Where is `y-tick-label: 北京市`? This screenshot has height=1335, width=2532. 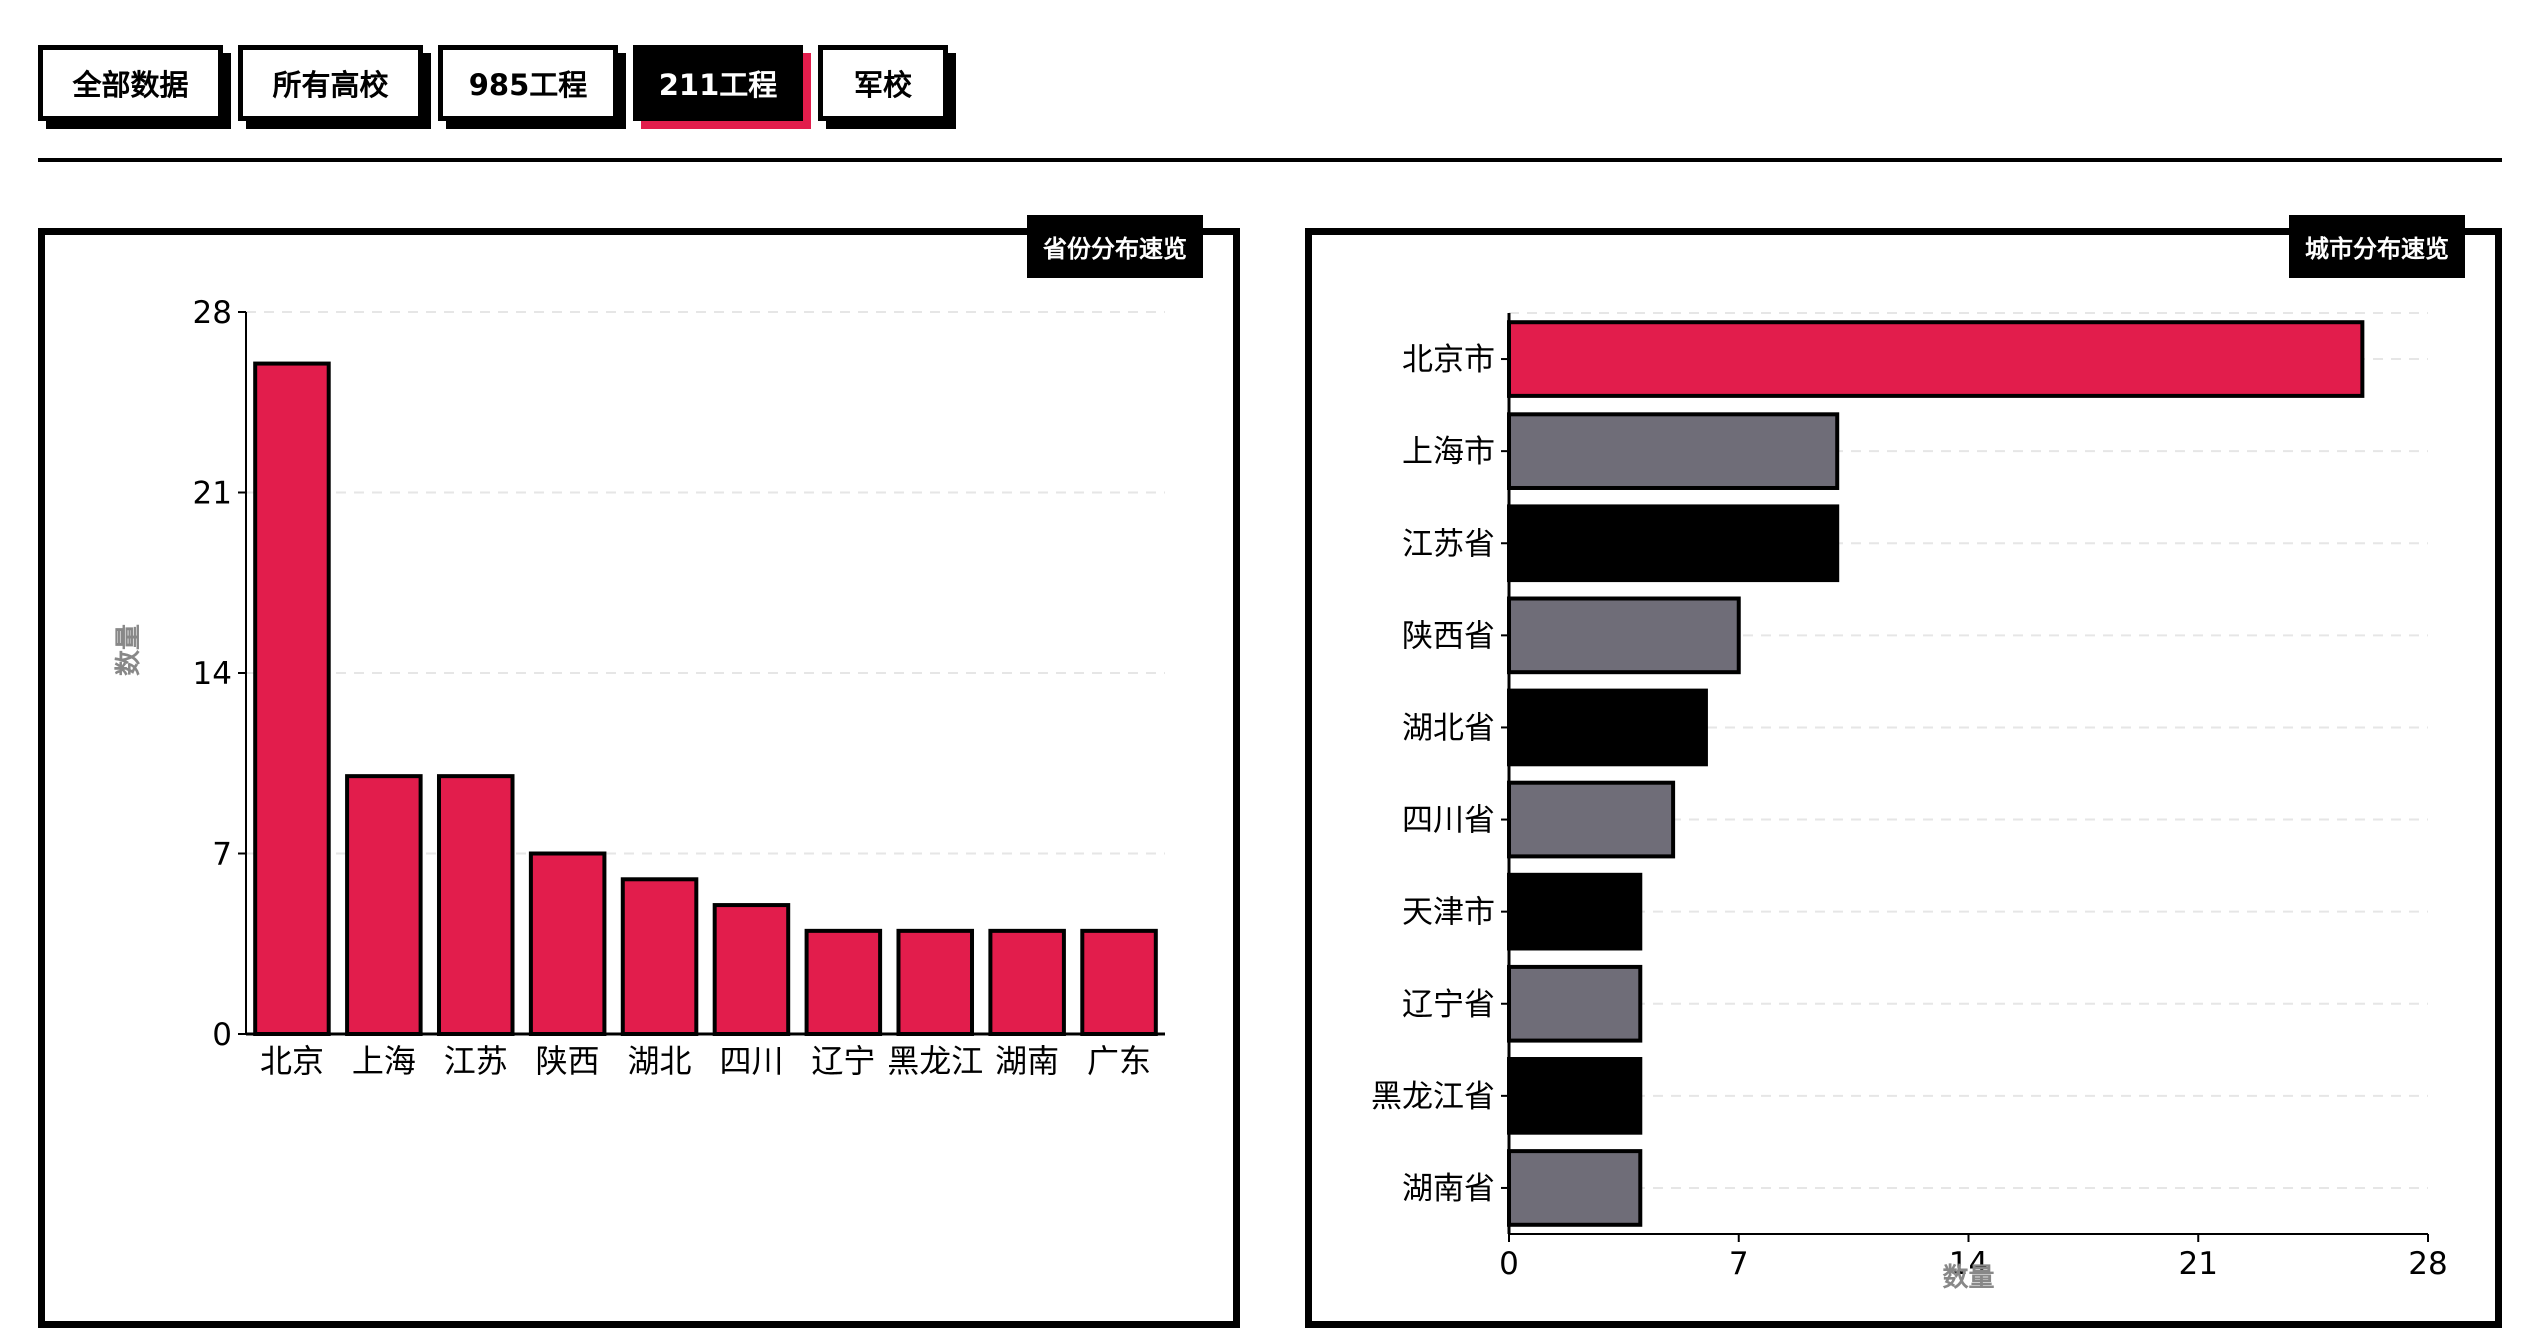 y-tick-label: 北京市 is located at coordinates (1448, 360).